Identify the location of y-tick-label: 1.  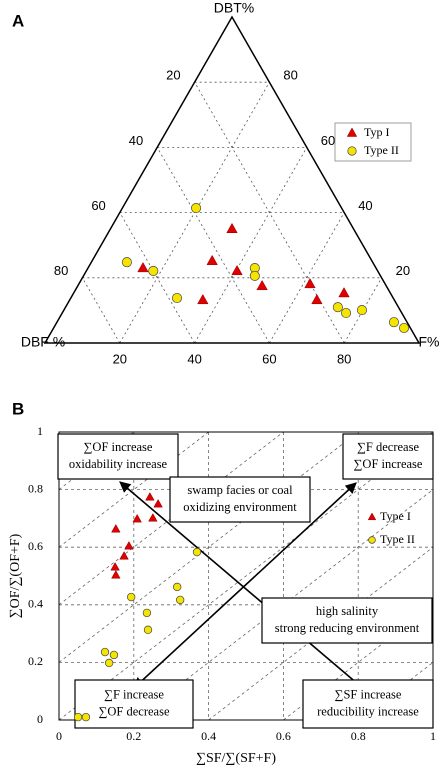
(40, 431).